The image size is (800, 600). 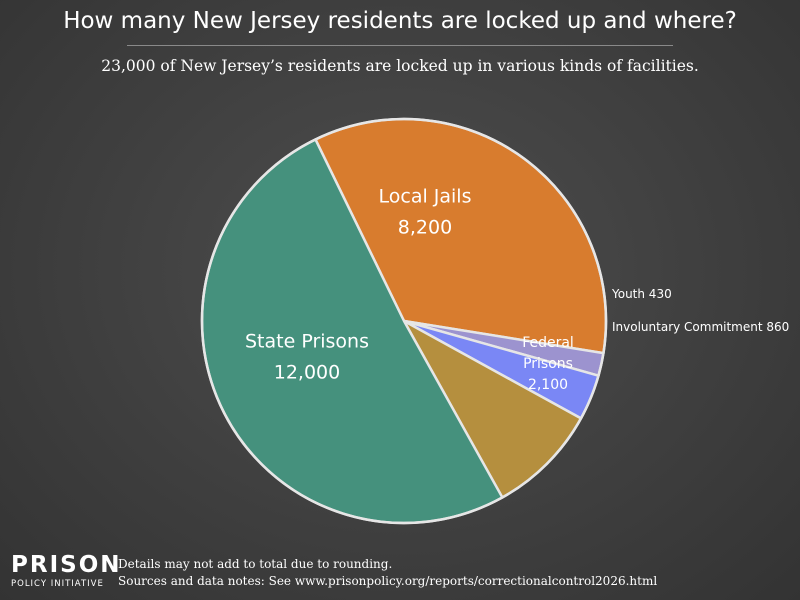 I want to click on logo-subtitle: POLICY INITIATIVE, so click(x=57, y=584).